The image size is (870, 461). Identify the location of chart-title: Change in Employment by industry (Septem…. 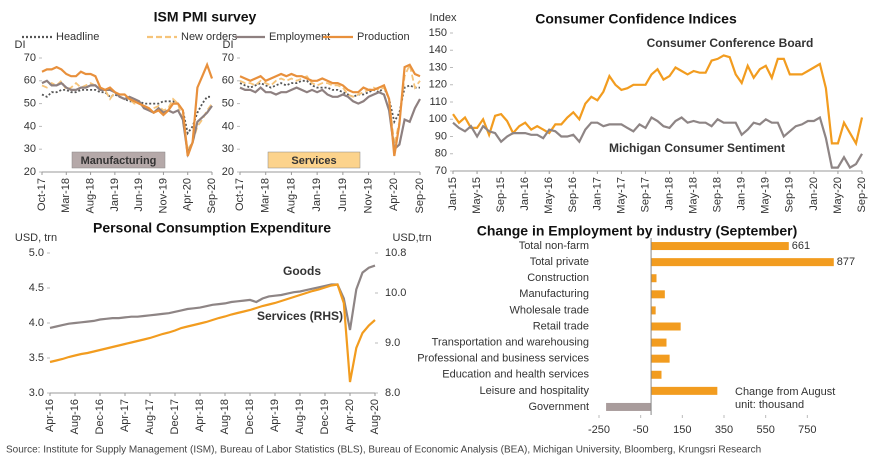
(637, 231).